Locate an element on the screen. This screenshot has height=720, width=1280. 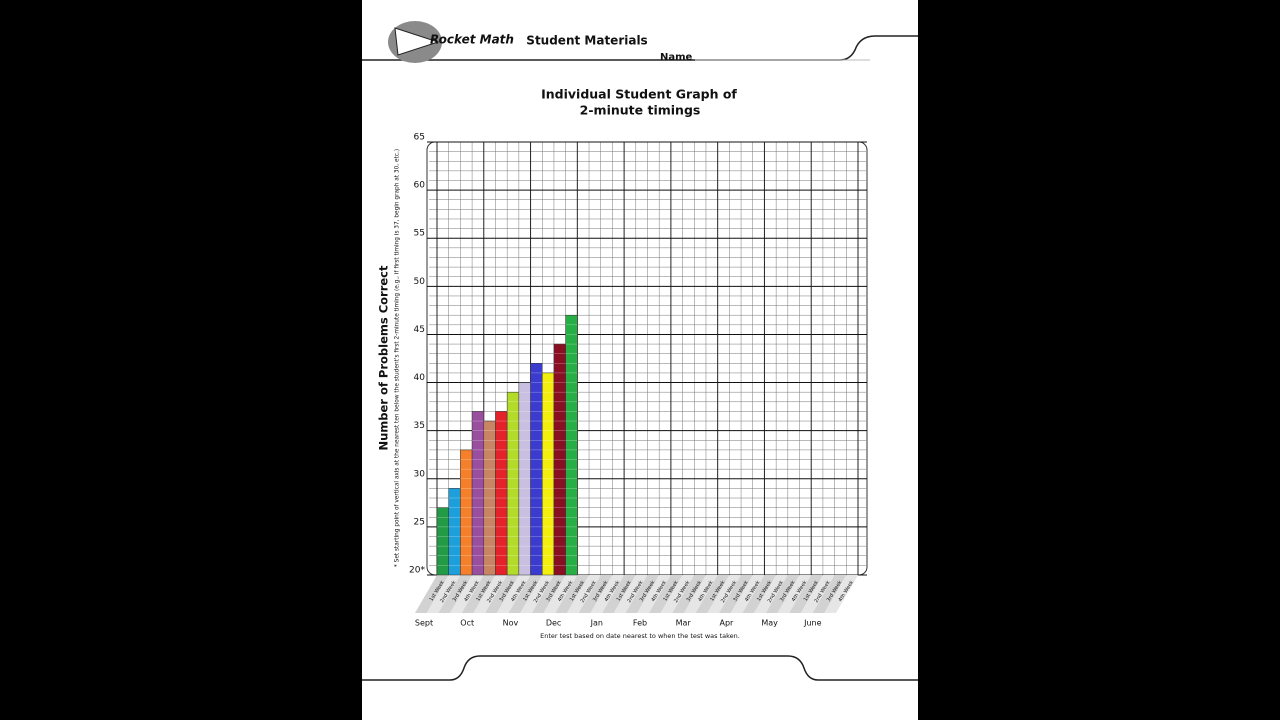
month-label: Sept is located at coordinates (424, 623).